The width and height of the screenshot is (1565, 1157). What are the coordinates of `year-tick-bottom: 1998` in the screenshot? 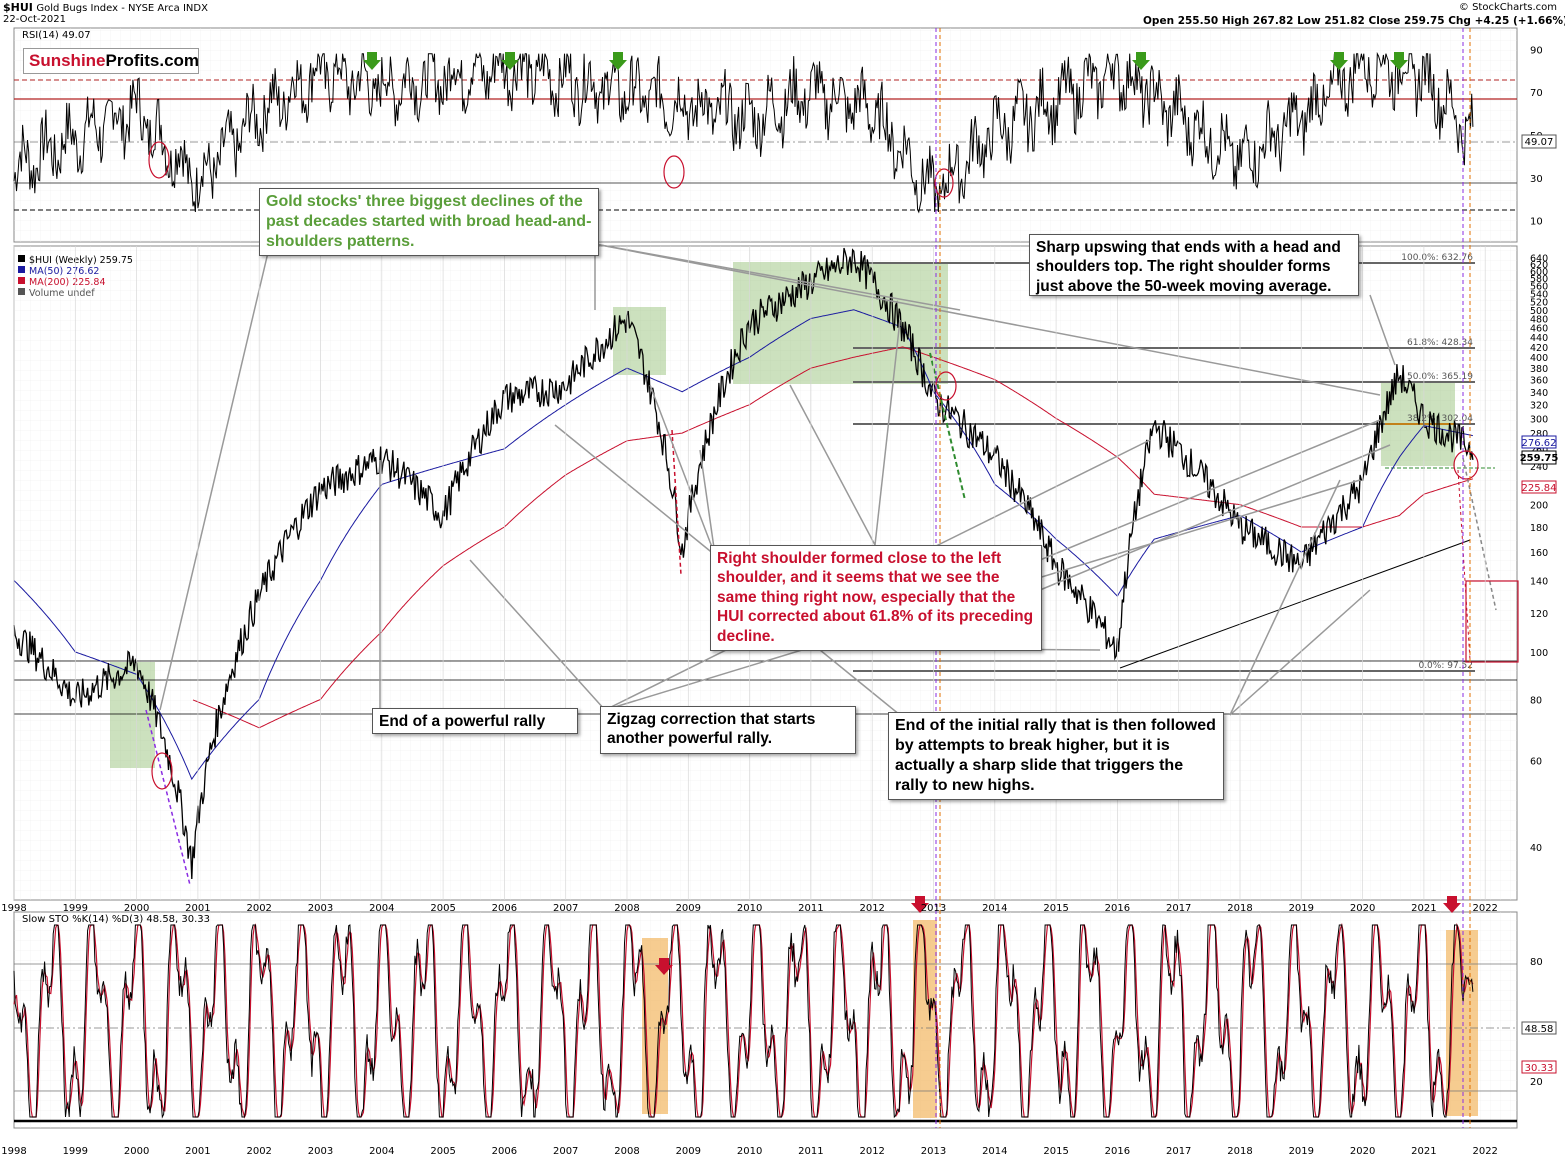 It's located at (13, 1151).